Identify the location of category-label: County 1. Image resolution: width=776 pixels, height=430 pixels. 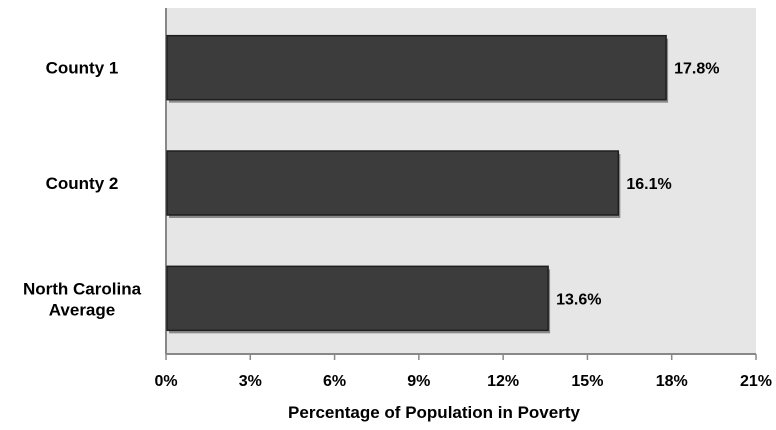
(82, 68).